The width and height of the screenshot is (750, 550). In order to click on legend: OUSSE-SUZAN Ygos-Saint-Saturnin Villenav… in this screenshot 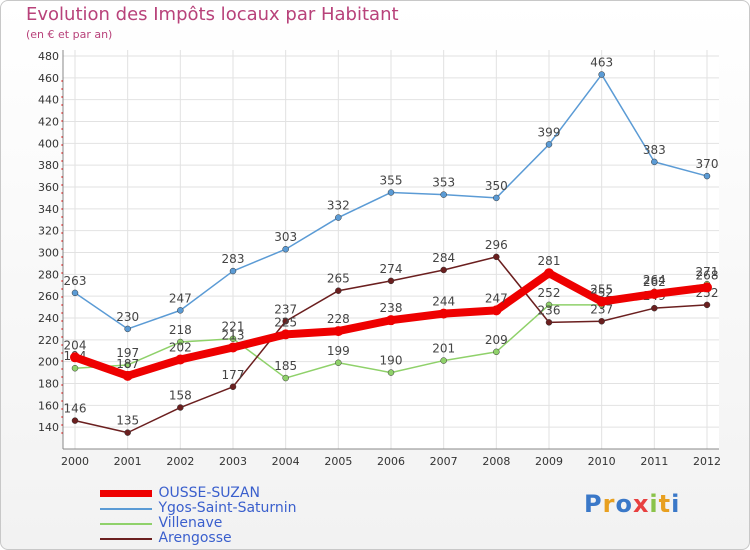, I will do `click(198, 516)`.